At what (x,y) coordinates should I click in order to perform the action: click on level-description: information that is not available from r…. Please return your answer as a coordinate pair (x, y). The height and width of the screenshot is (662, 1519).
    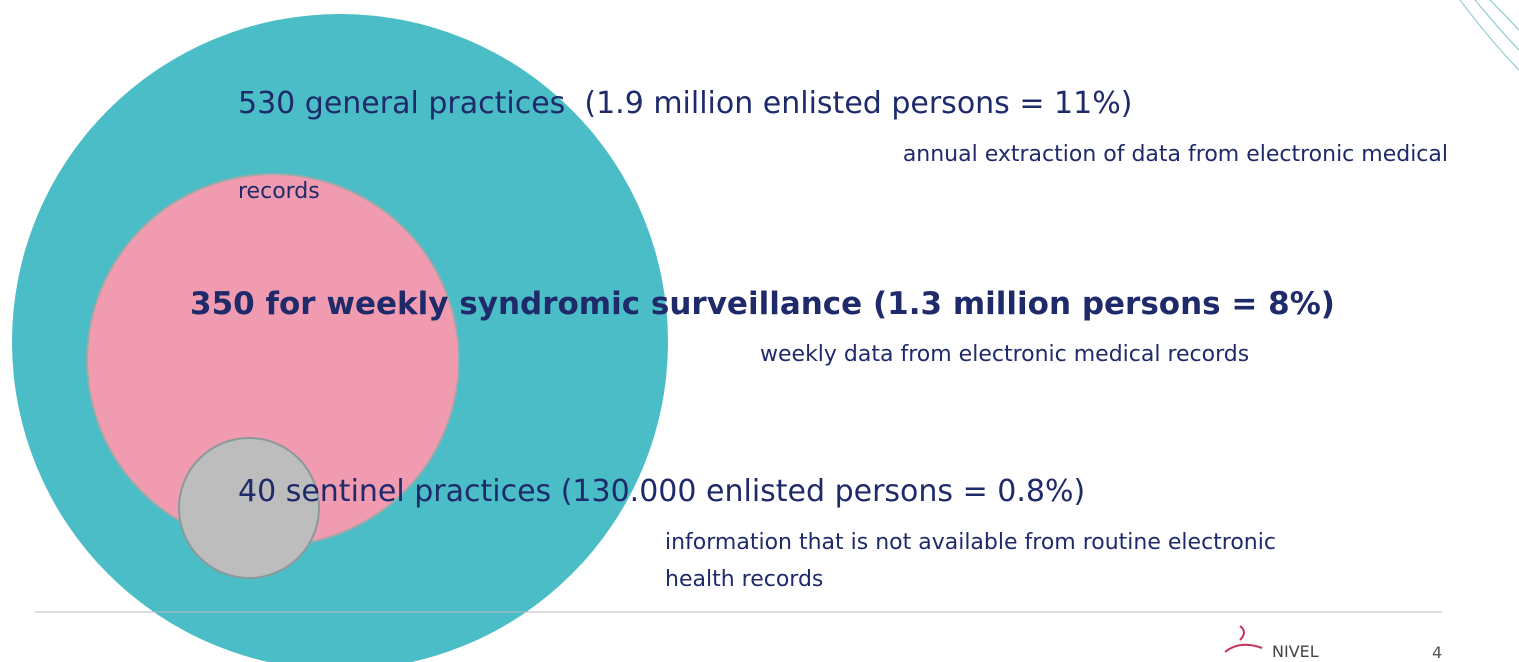
    Looking at the image, I should click on (970, 542).